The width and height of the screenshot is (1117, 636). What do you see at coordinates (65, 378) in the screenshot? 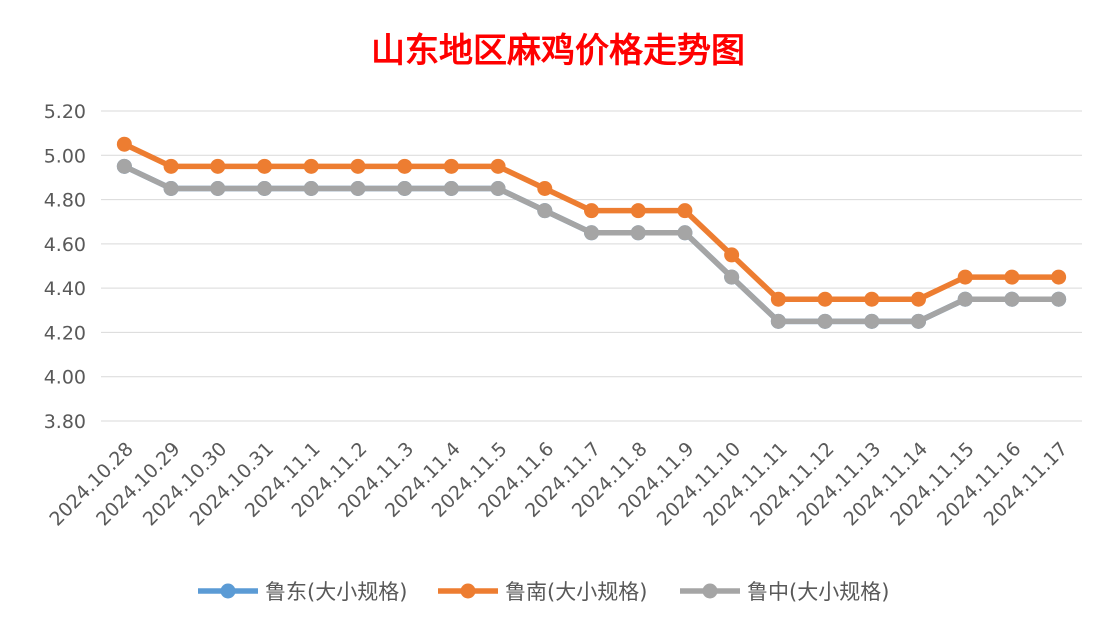
I see `y-tick-label: 4.00` at bounding box center [65, 378].